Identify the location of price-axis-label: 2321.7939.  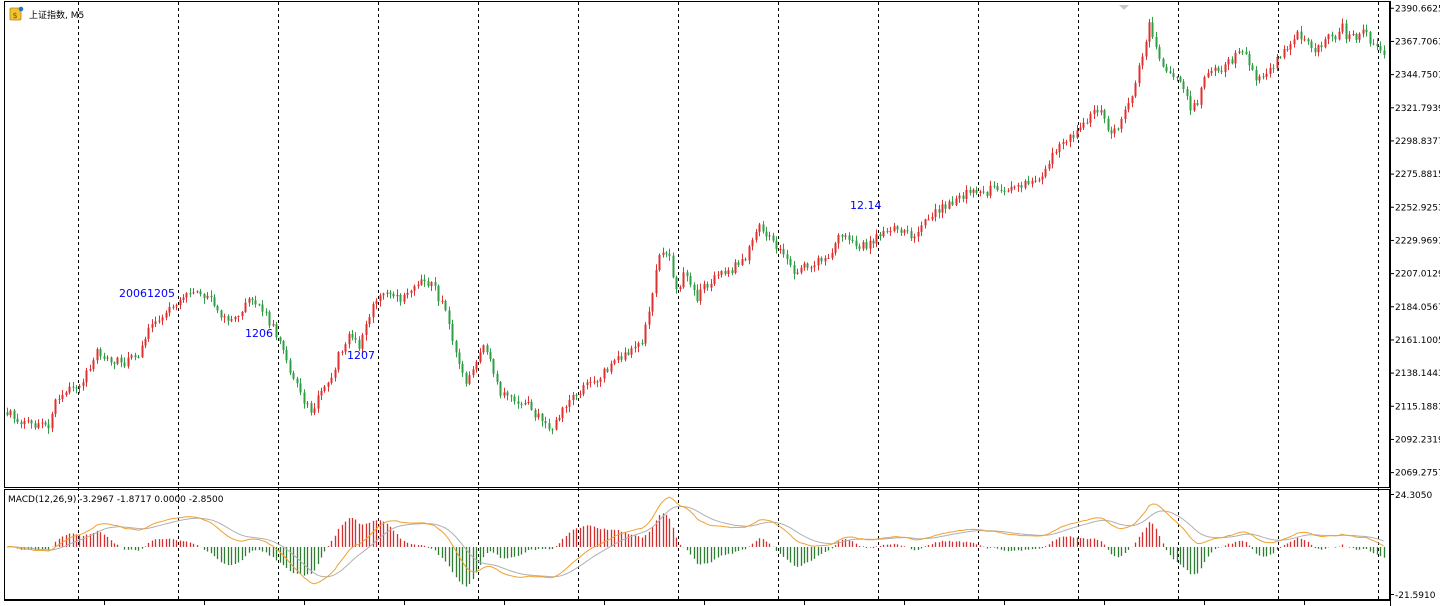
(1417, 109).